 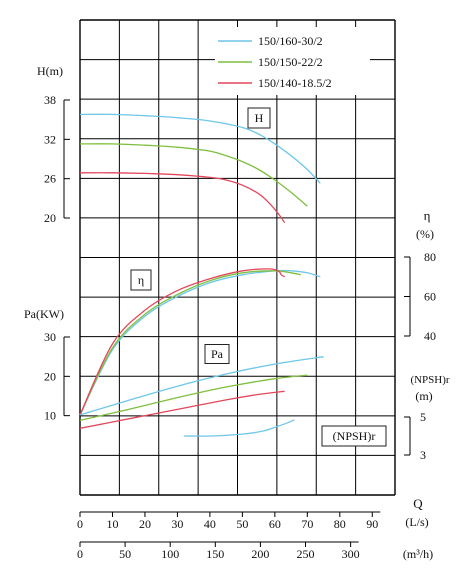 I want to click on npsh-tick-label: 5, so click(x=423, y=417).